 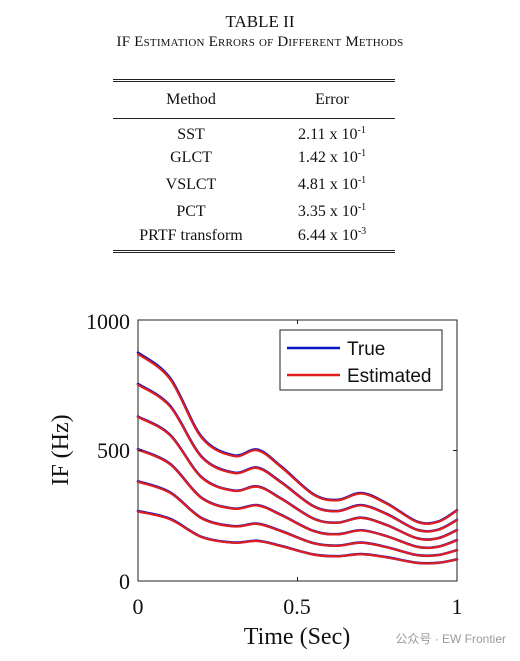 I want to click on y-tick-label: 0, so click(x=124, y=581).